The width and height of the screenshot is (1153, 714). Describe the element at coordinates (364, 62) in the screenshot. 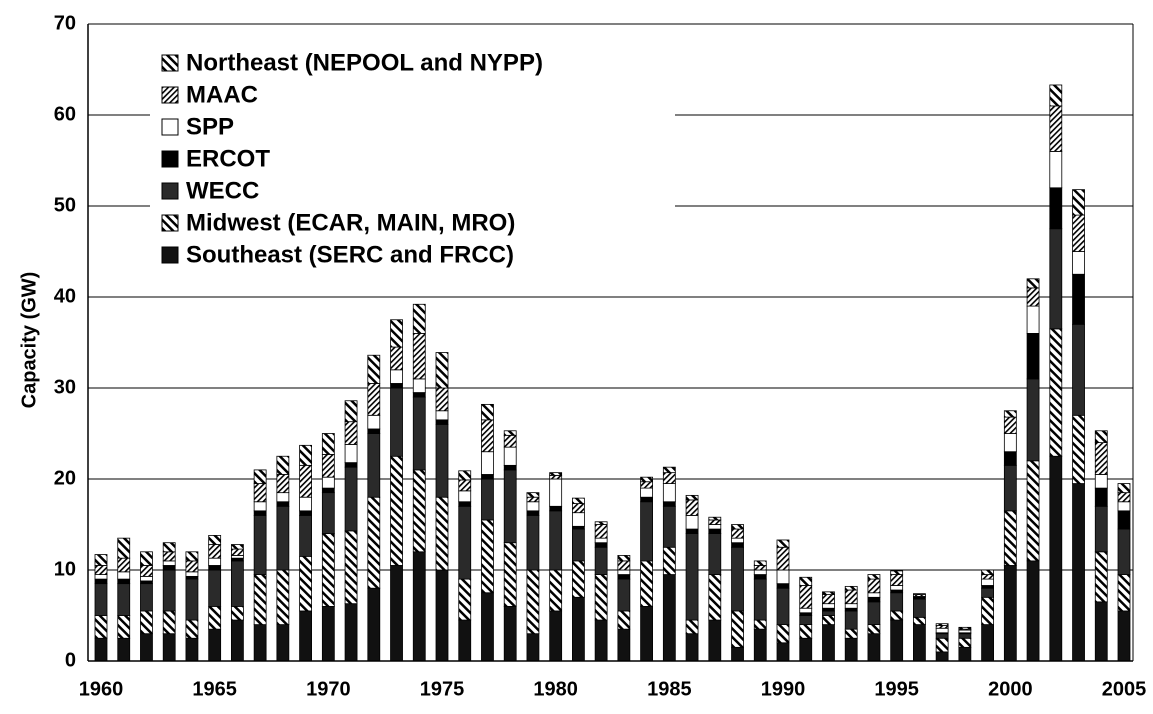

I see `legend-label: Northeast (NEPOOL and NYPP)` at that location.